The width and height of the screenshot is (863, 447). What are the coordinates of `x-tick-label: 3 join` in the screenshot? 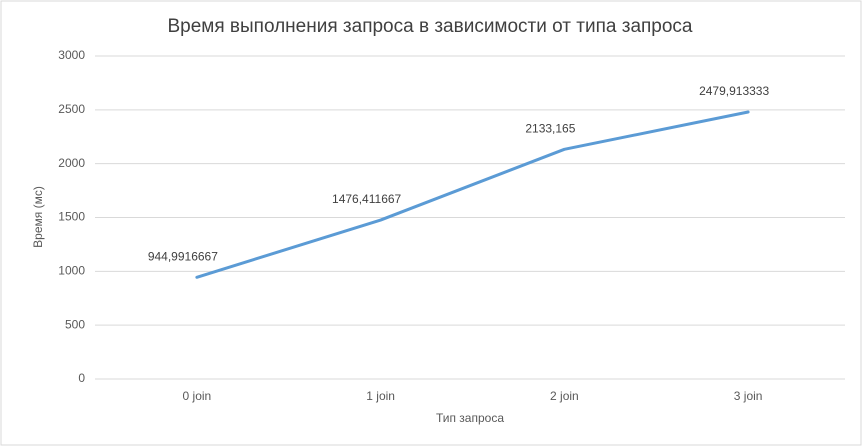 It's located at (748, 396).